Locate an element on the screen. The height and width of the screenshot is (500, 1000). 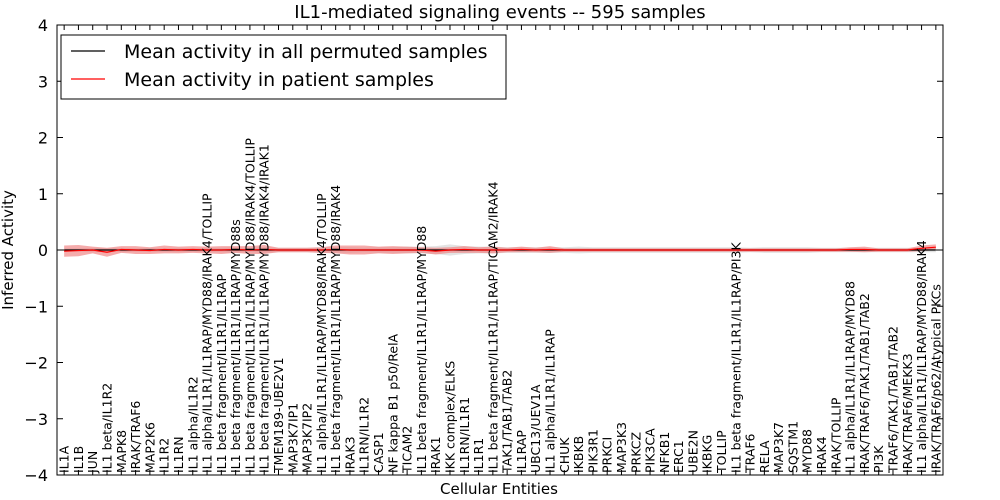
x-tick-label: IRAK/TRAF6 is located at coordinates (135, 437).